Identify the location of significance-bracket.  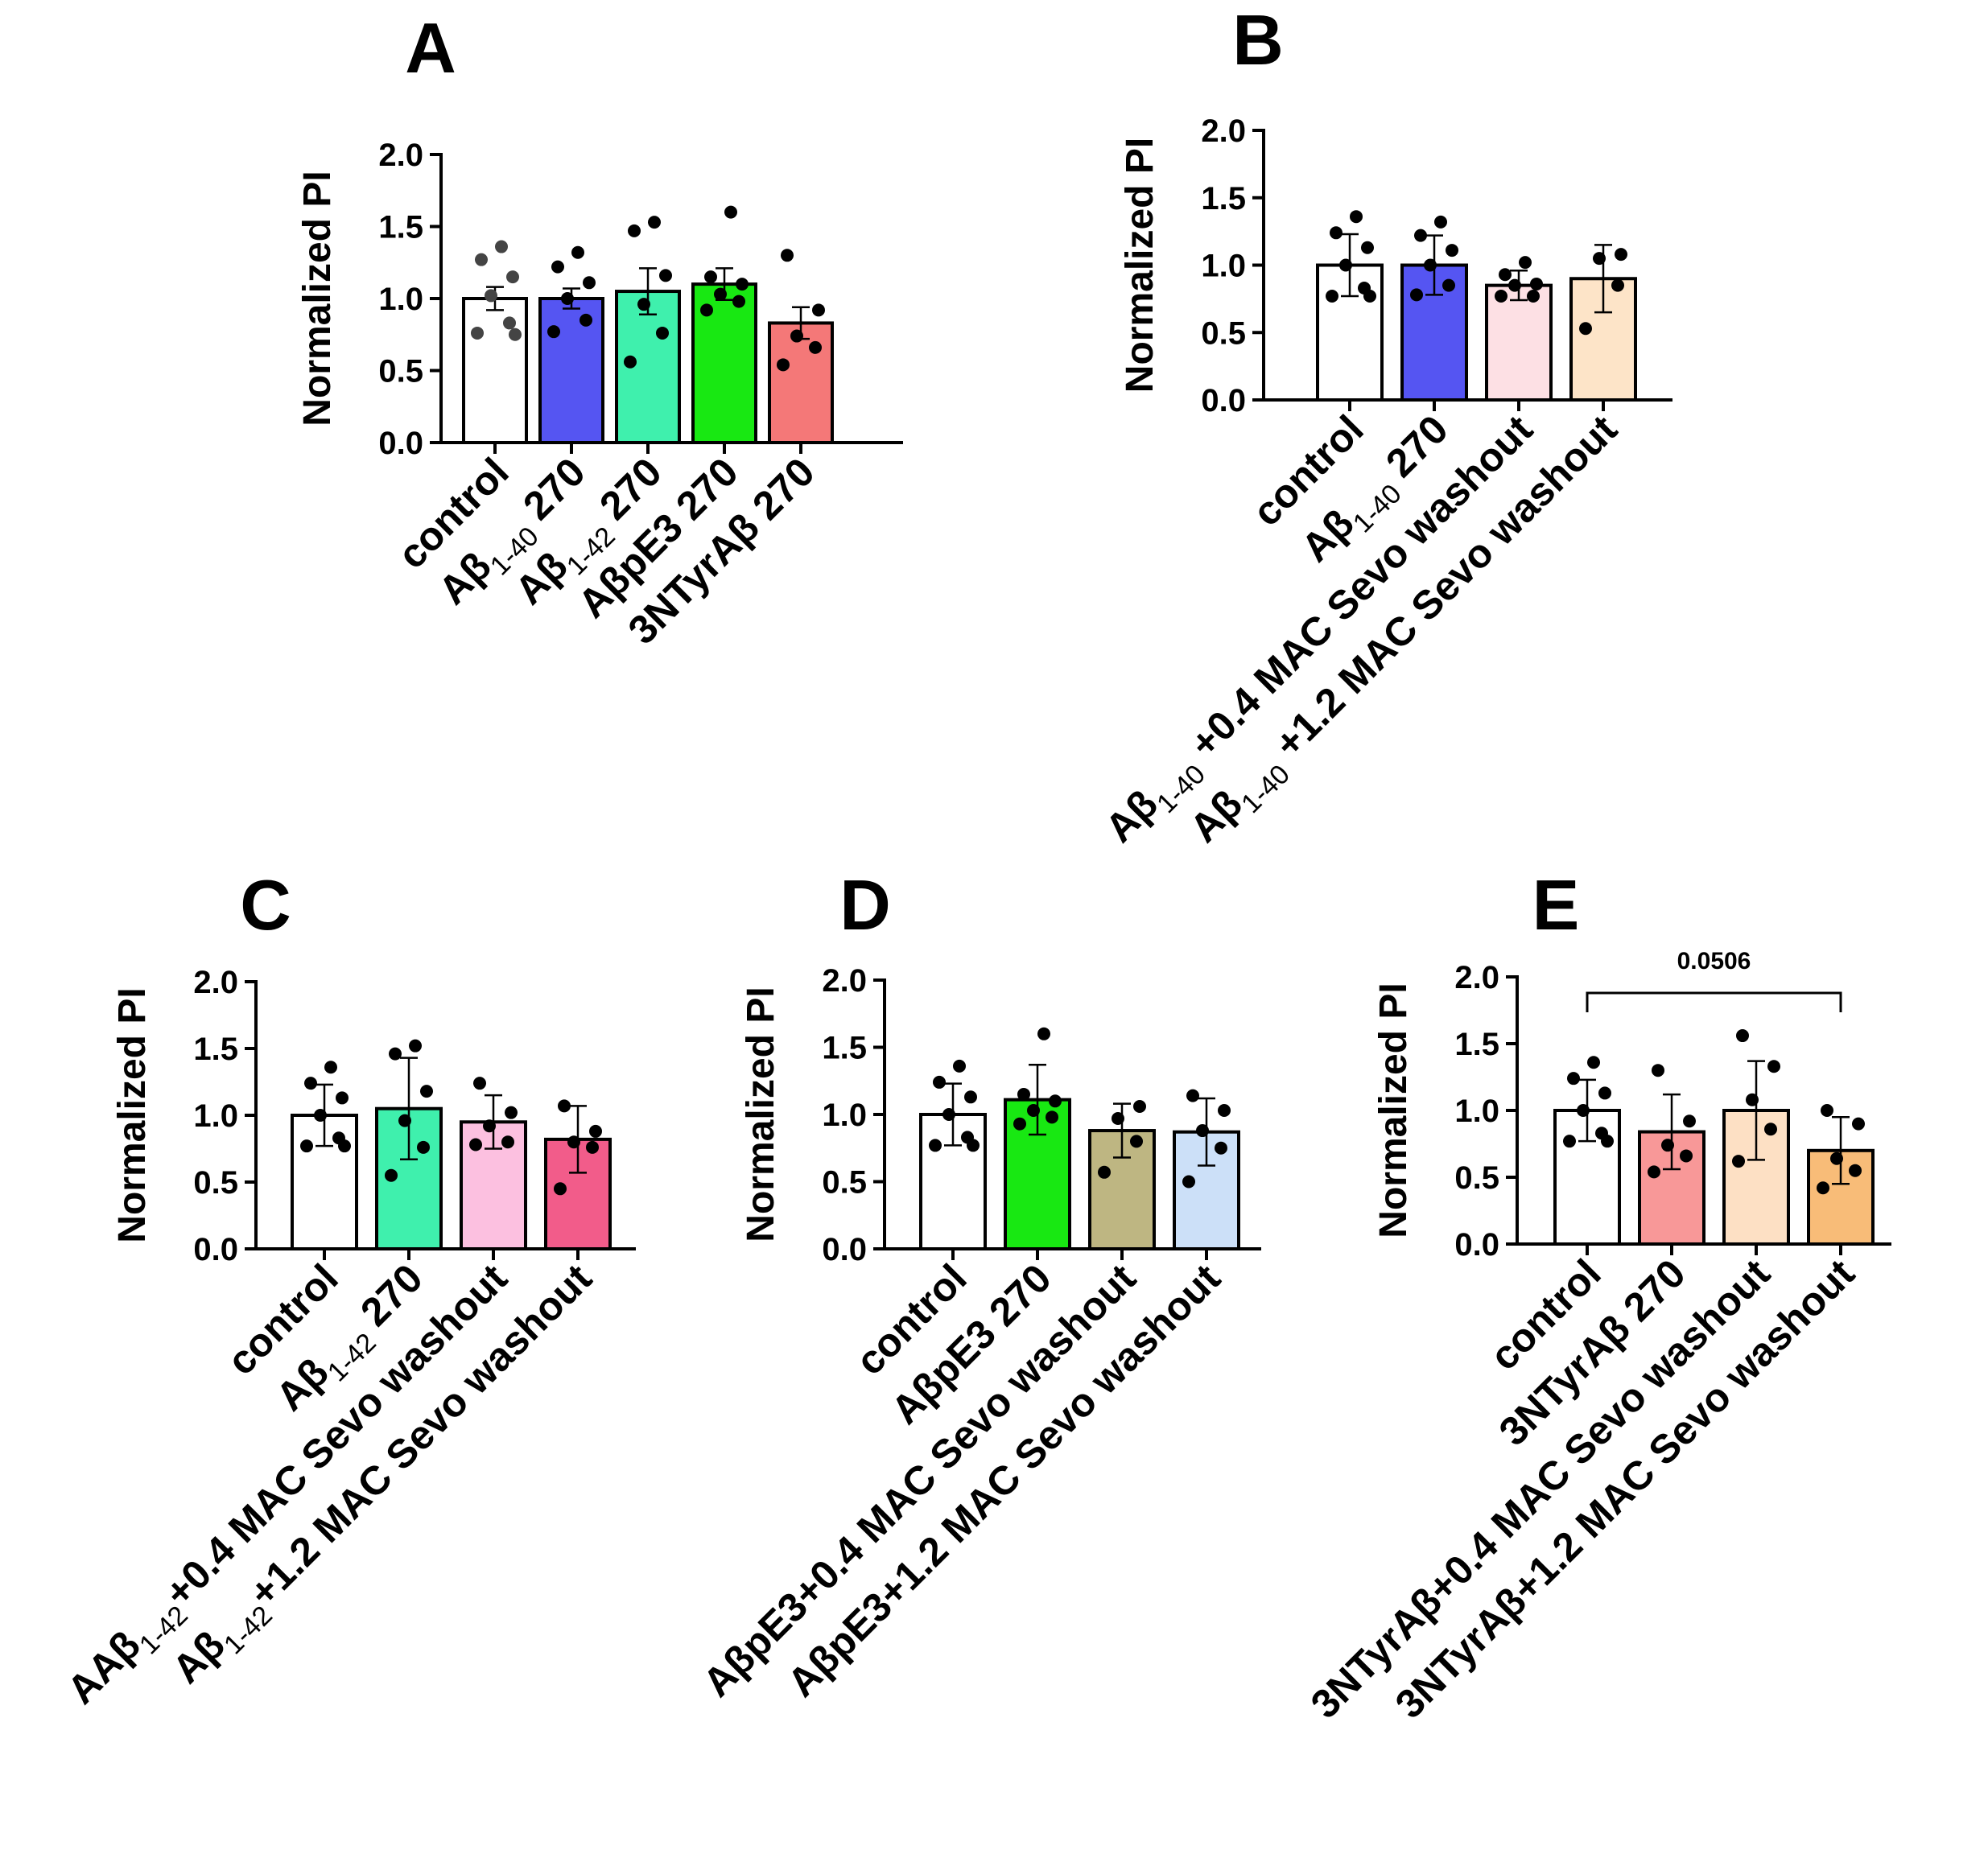
(1714, 1001).